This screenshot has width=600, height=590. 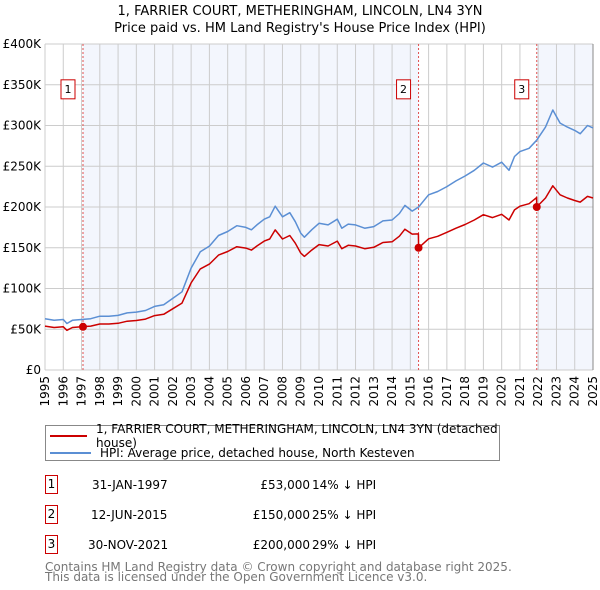 What do you see at coordinates (23, 44) in the screenshot?
I see `y-tick-label: £400K` at bounding box center [23, 44].